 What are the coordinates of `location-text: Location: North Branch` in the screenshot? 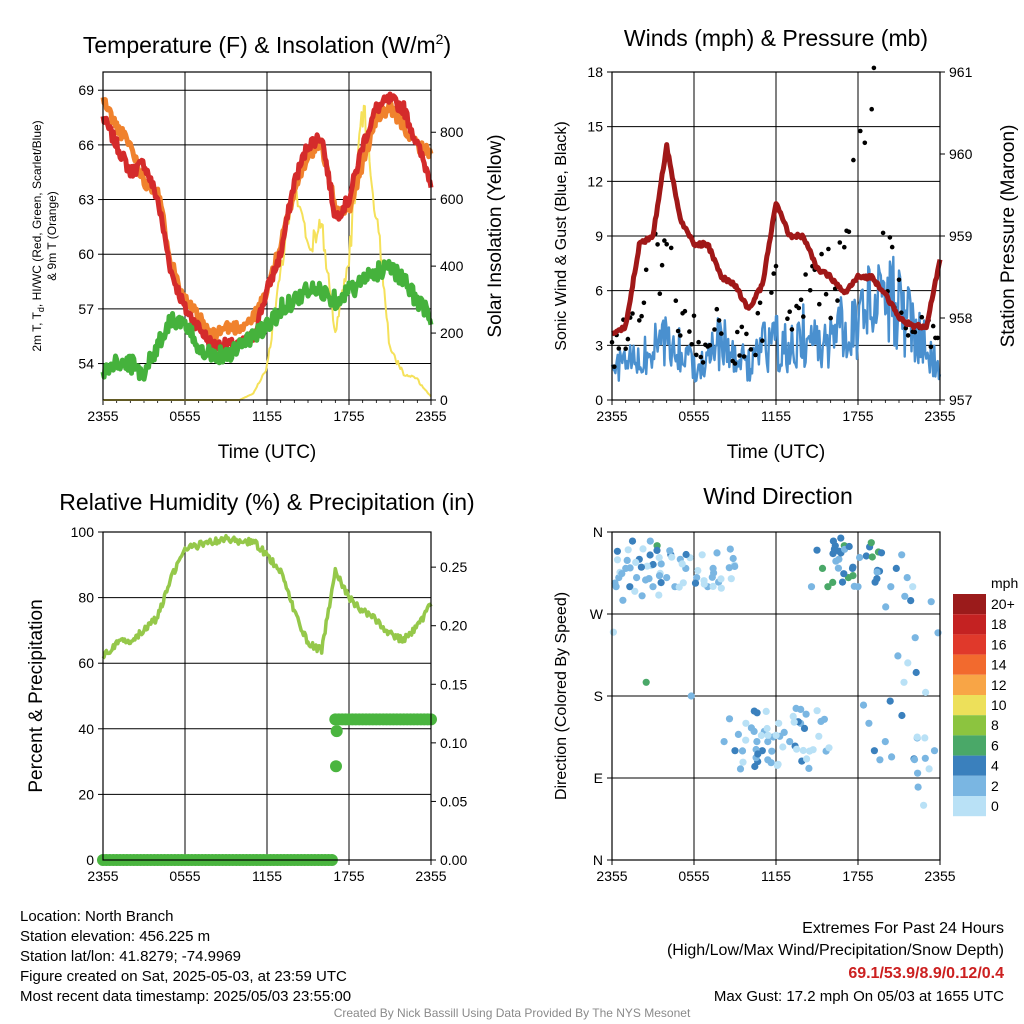 It's located at (97, 916).